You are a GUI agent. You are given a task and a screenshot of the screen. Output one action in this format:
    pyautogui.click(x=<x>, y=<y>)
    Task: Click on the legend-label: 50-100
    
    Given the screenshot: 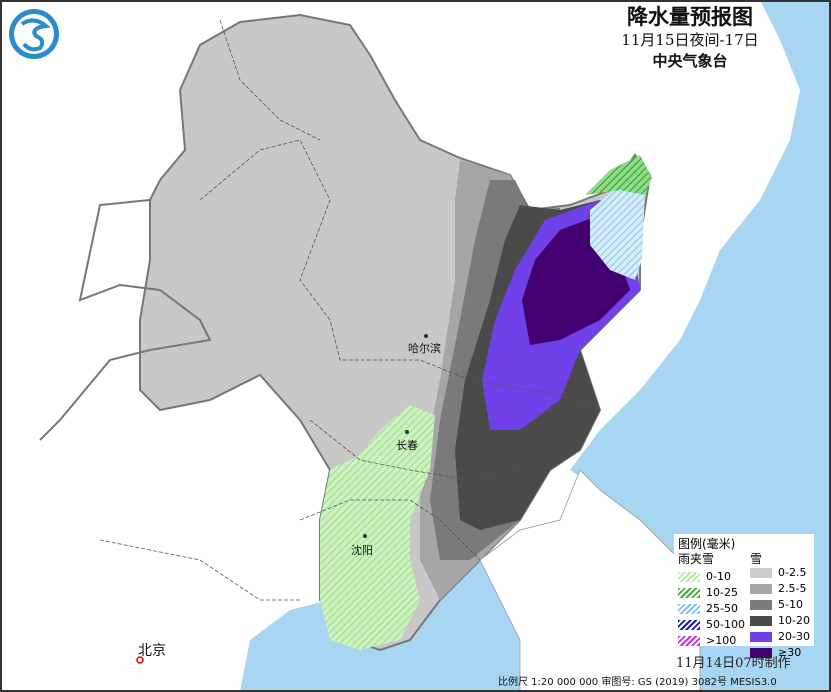 What is the action you would take?
    pyautogui.click(x=725, y=624)
    